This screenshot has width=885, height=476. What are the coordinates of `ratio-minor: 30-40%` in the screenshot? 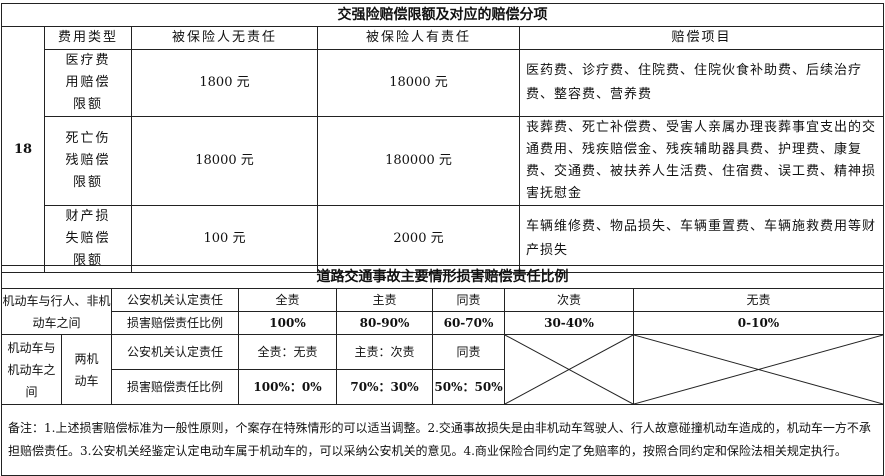 It's located at (569, 323).